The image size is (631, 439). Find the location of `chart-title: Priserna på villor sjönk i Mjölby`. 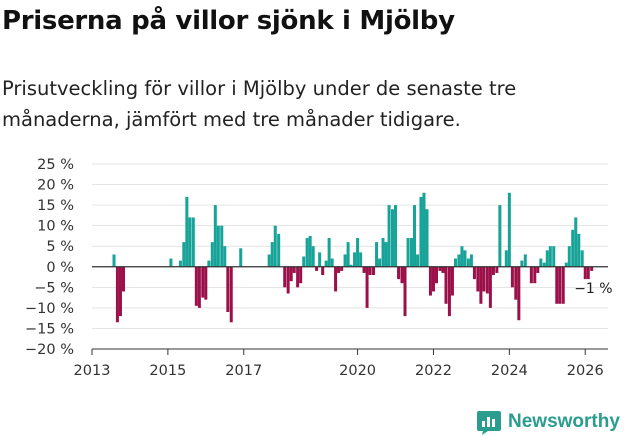

chart-title: Priserna på villor sjönk i Mjölby is located at coordinates (228, 21).